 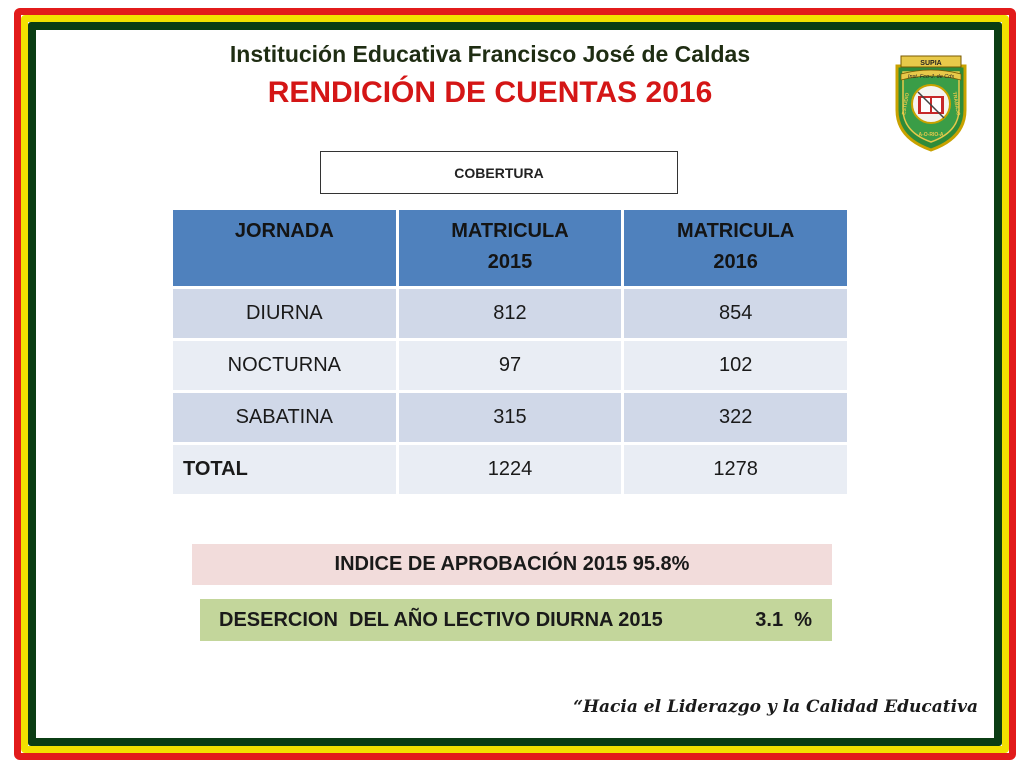 What do you see at coordinates (284, 231) in the screenshot?
I see `header-line: JORNADA` at bounding box center [284, 231].